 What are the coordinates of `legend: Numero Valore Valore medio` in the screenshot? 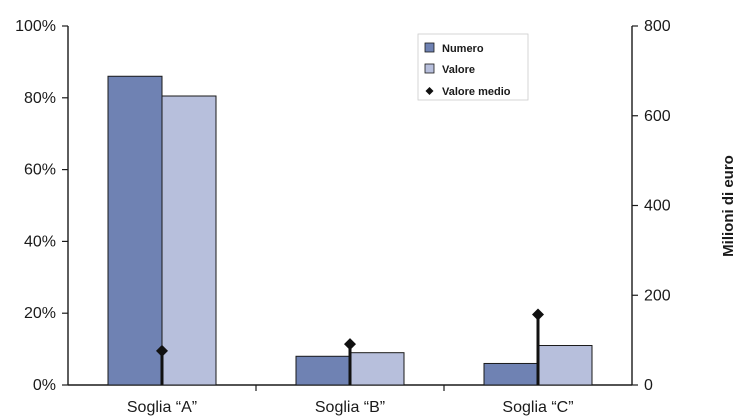 It's located at (473, 67).